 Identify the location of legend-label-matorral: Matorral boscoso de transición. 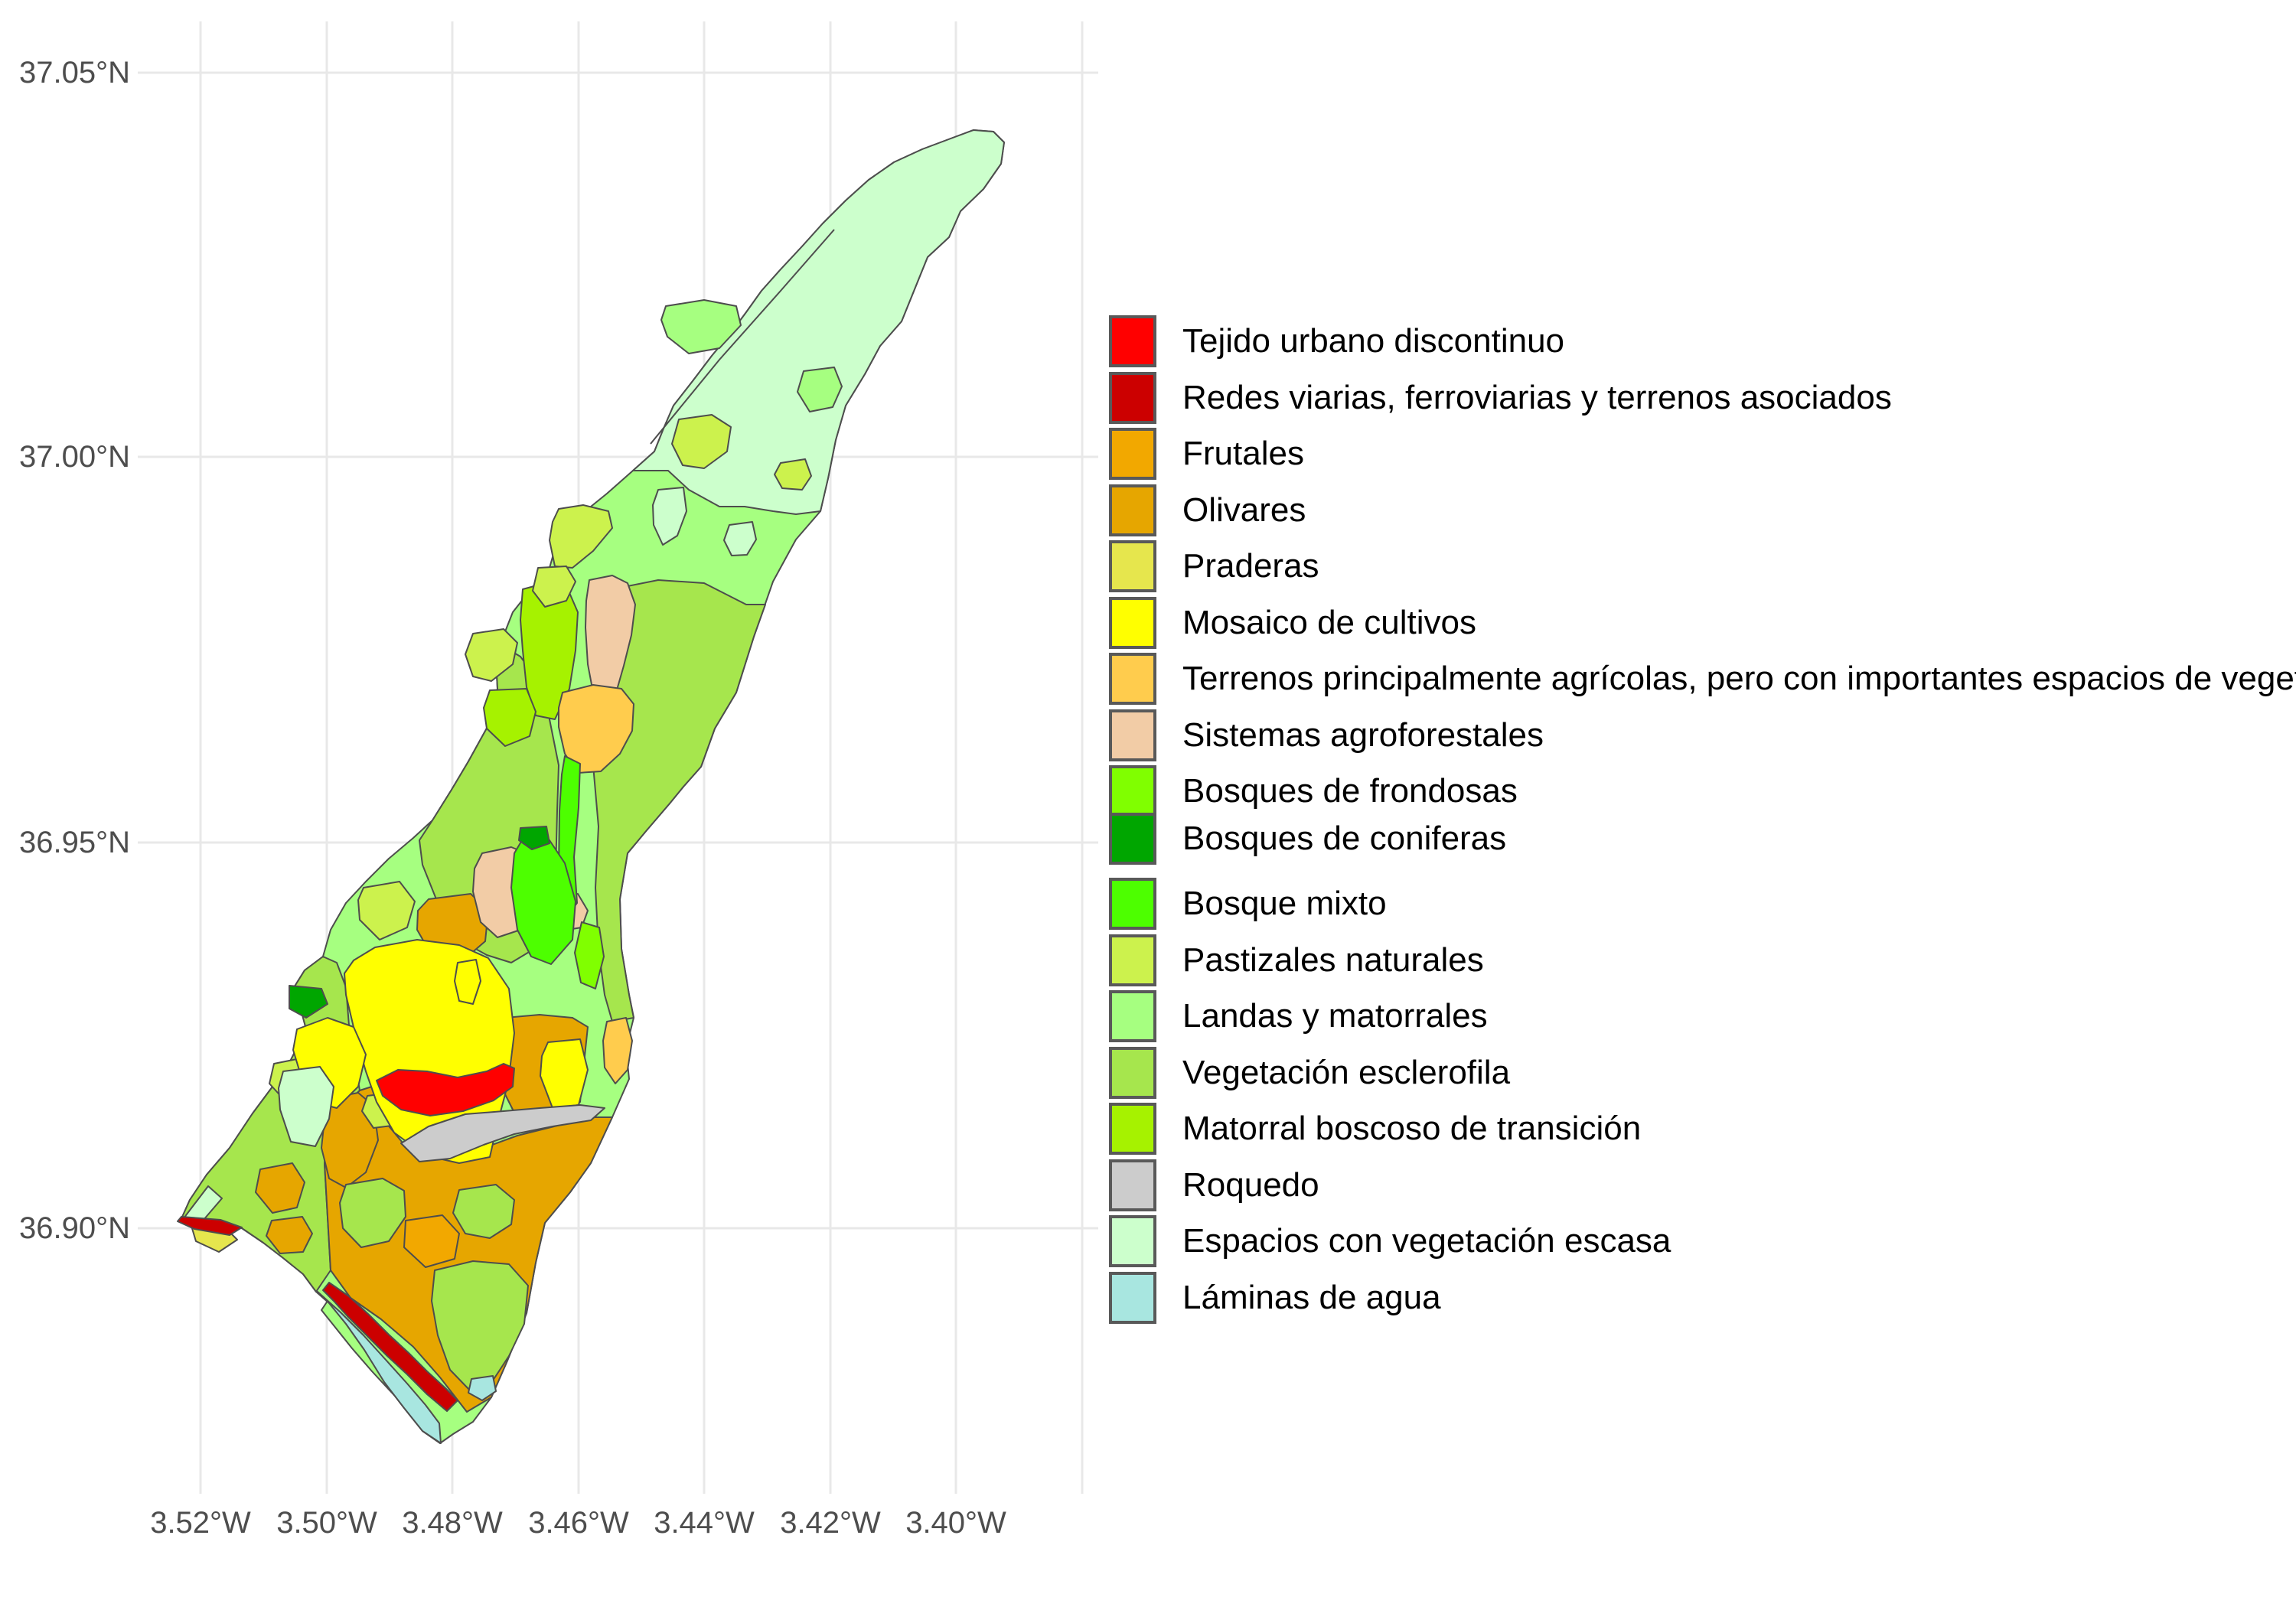
(1412, 1128).